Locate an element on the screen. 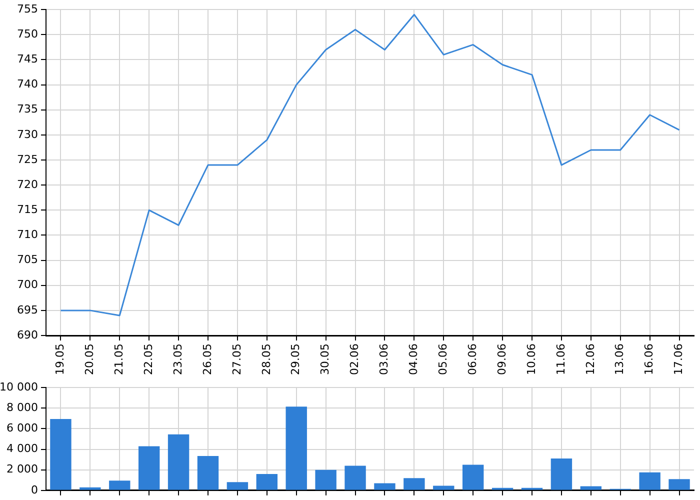 The height and width of the screenshot is (500, 700). x-tick-label: 16.06 is located at coordinates (649, 360).